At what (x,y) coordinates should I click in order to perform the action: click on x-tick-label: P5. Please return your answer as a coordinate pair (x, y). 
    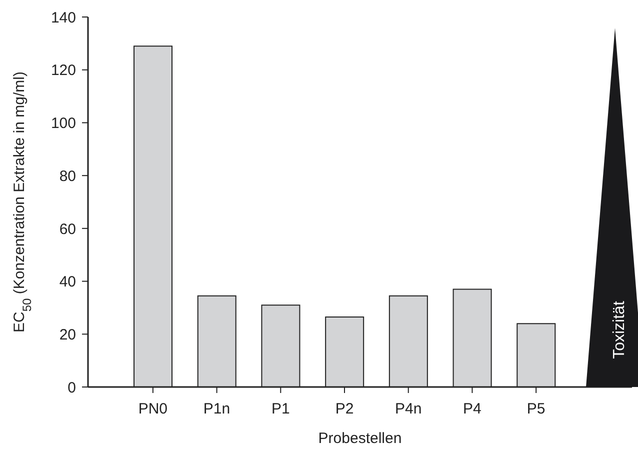
    Looking at the image, I should click on (536, 409).